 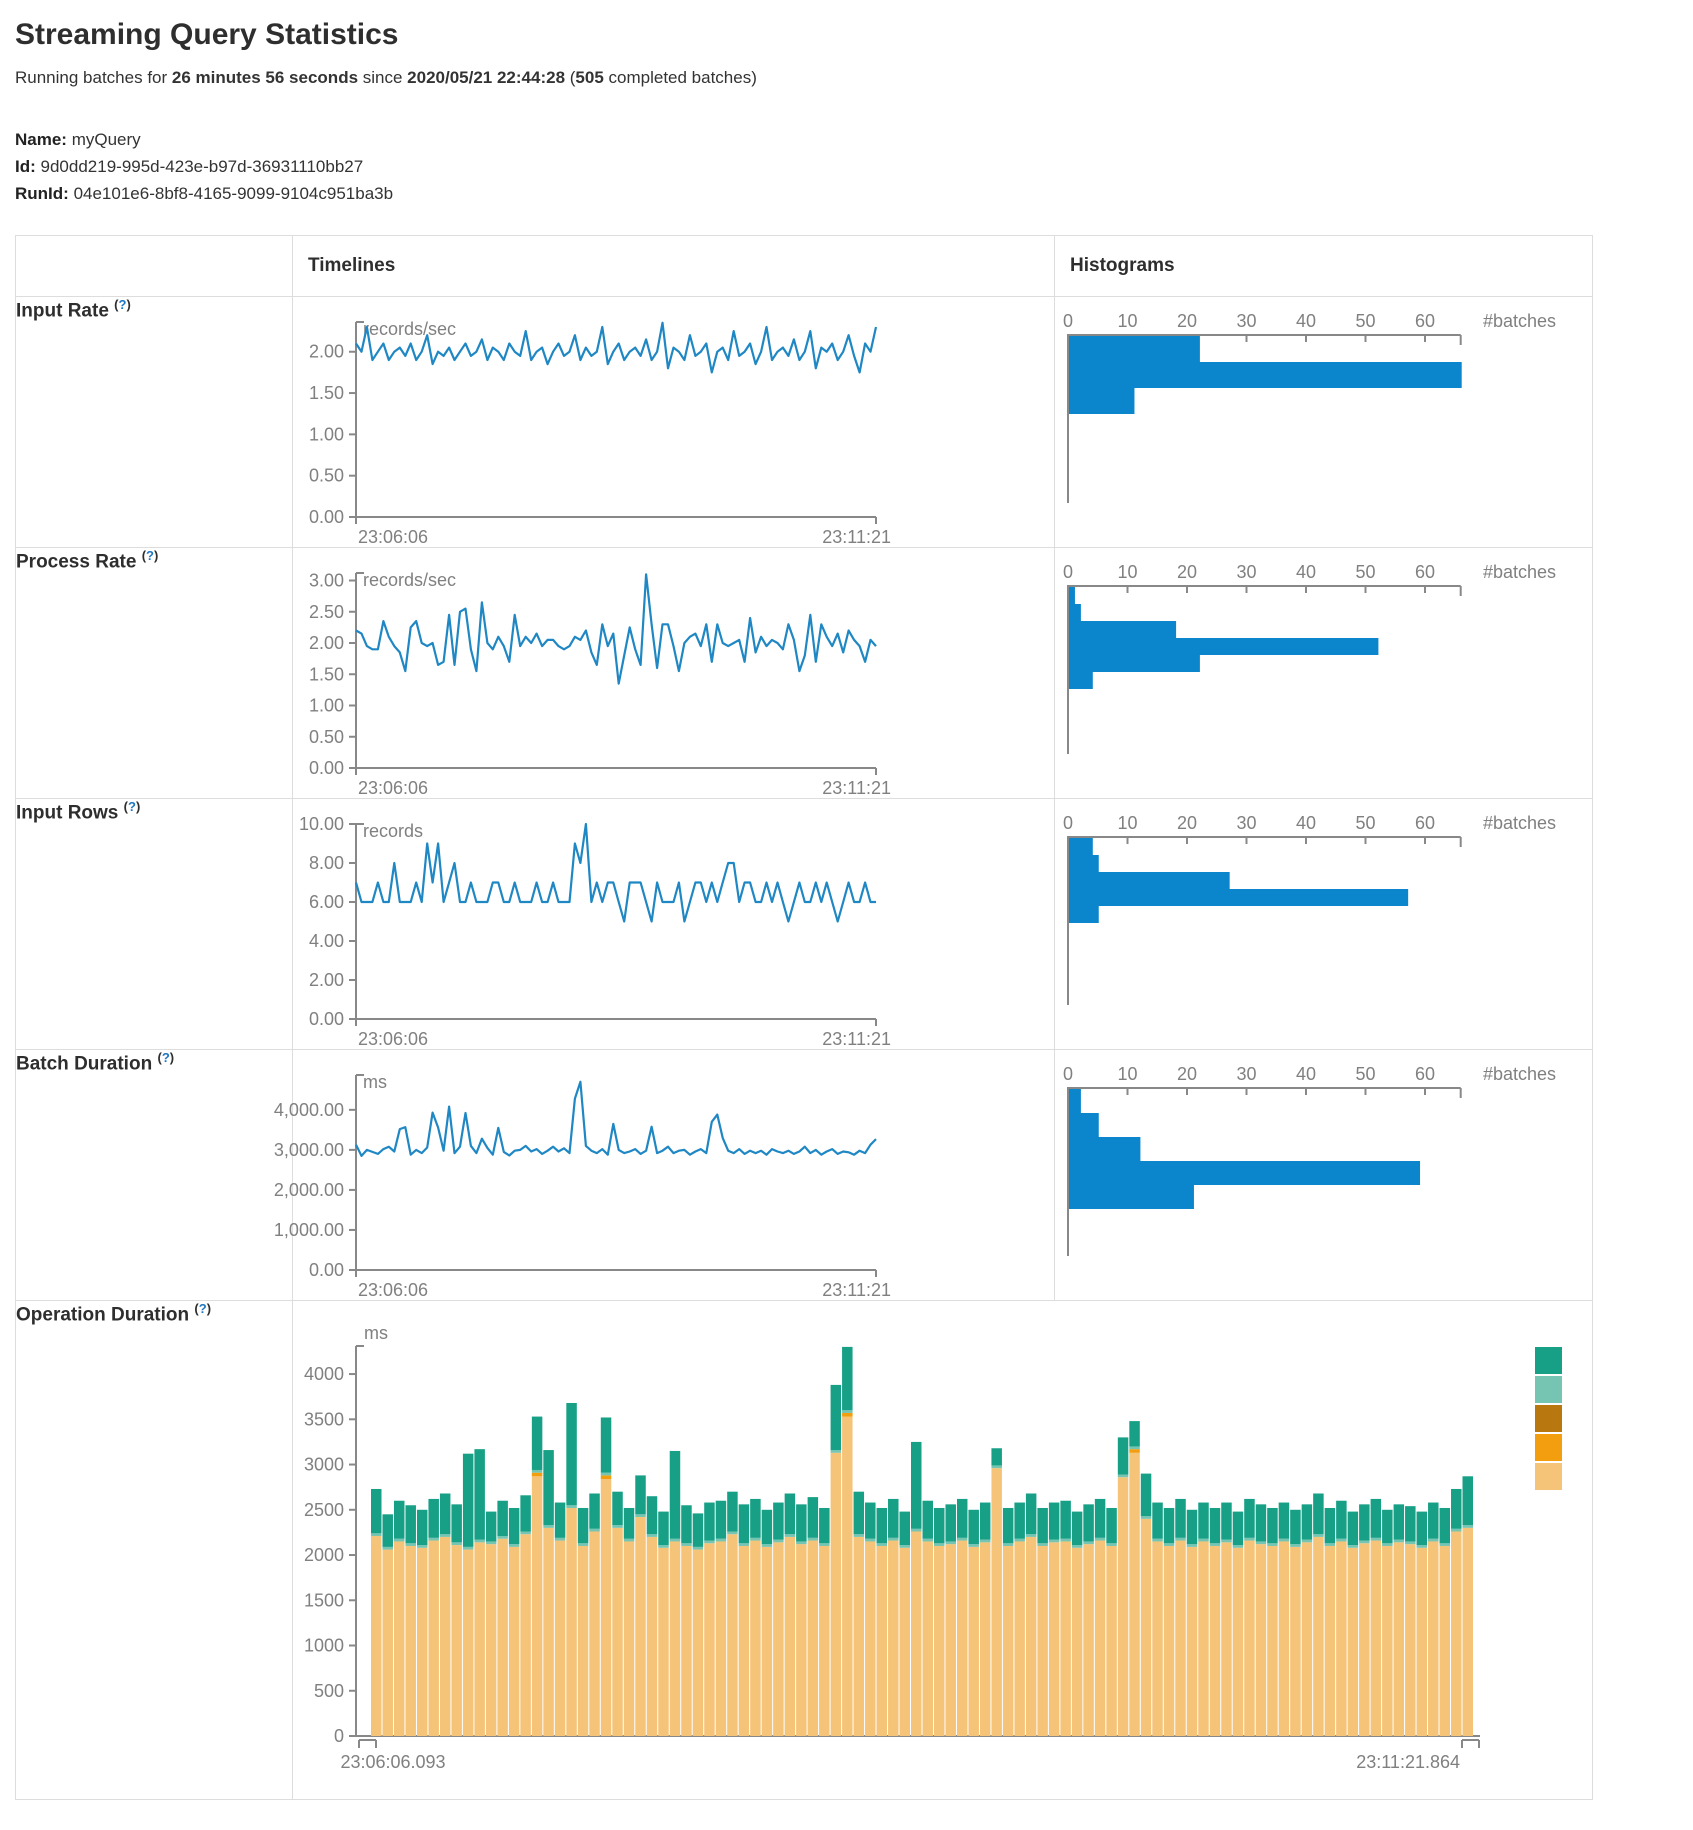 What do you see at coordinates (854, 139) in the screenshot?
I see `query-name-line: Name: myQuery` at bounding box center [854, 139].